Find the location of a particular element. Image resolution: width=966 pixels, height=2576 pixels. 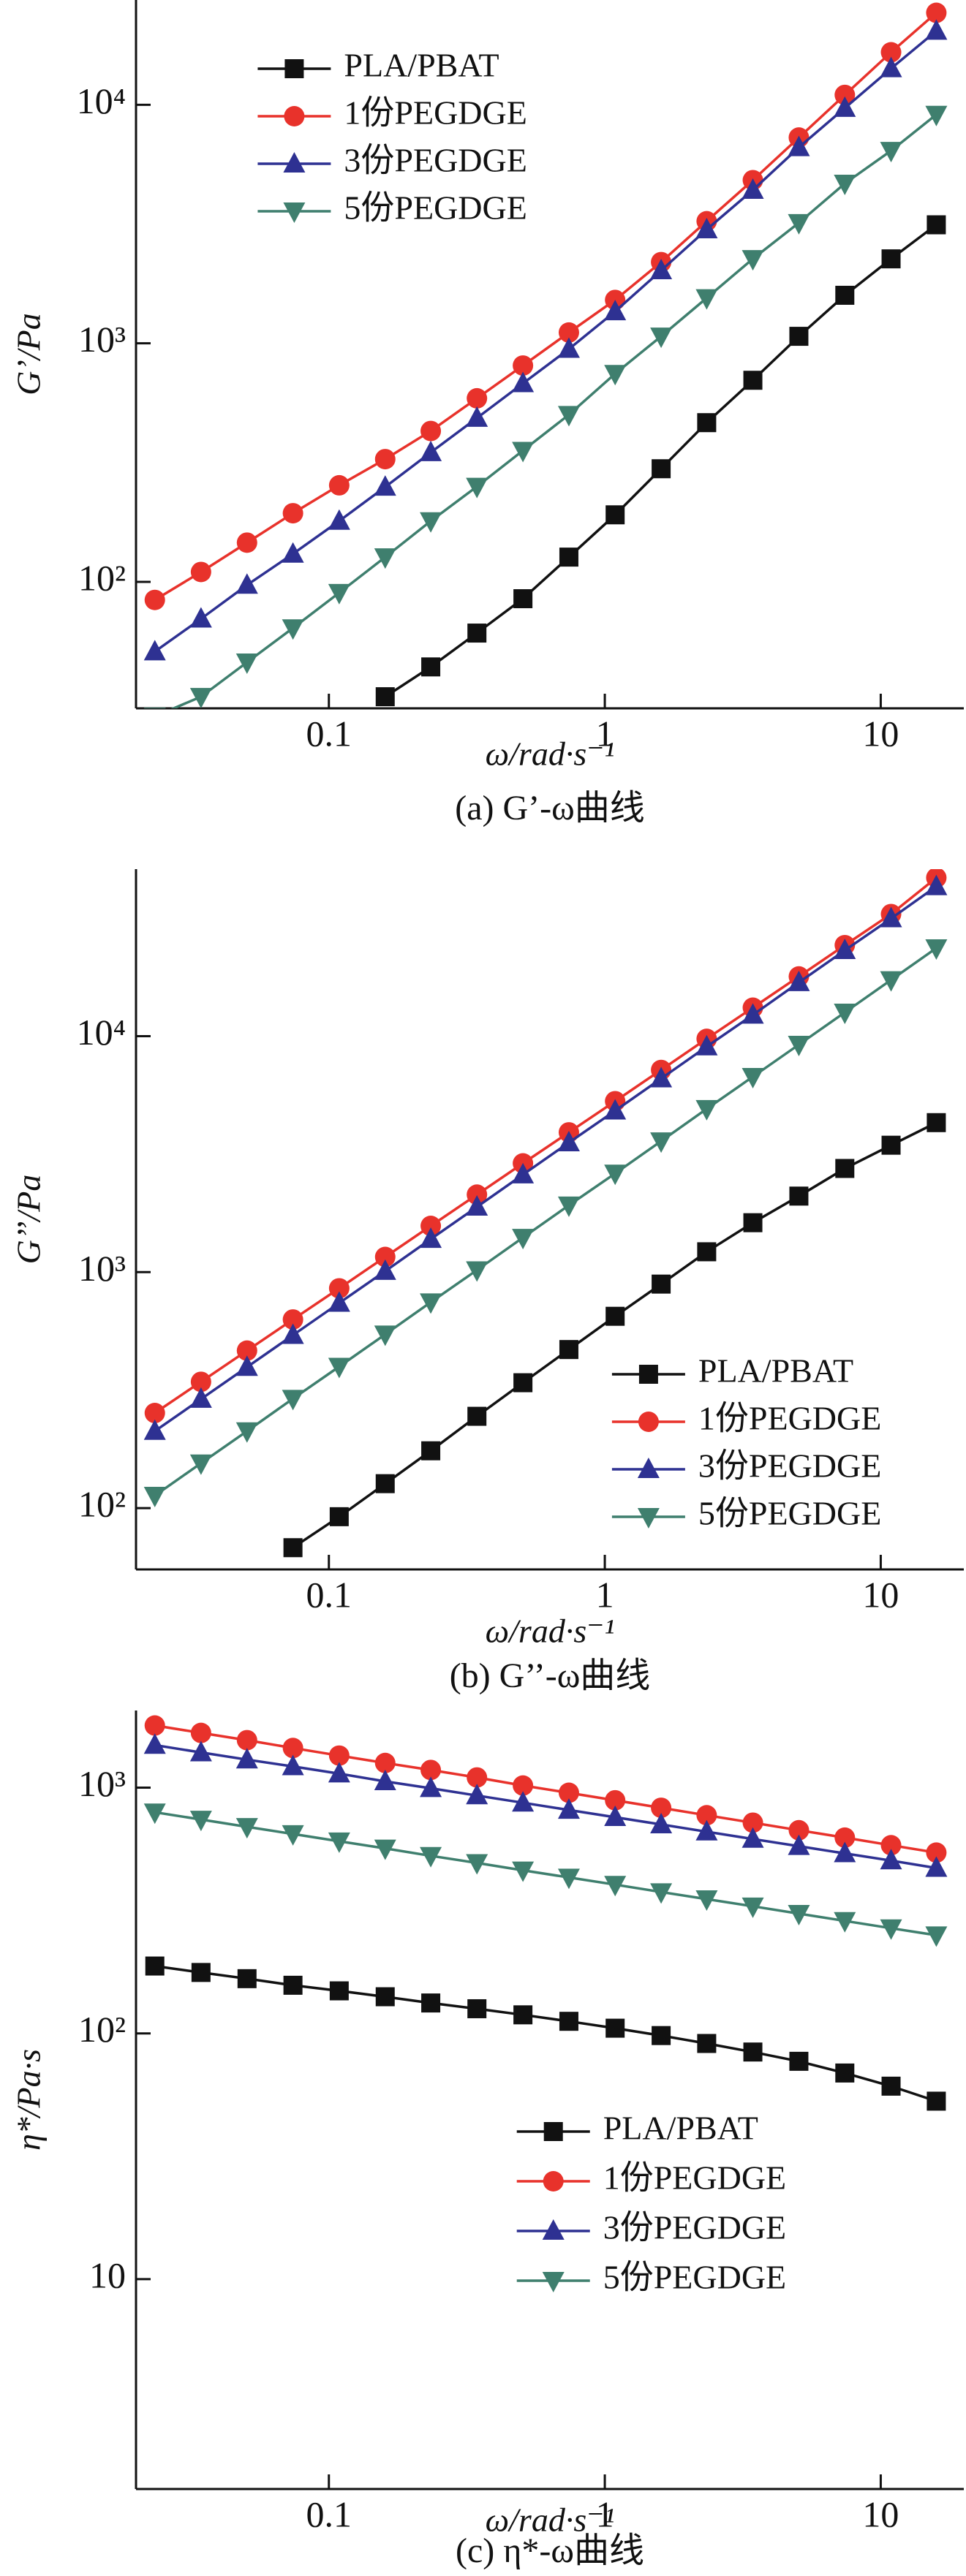

legend: PLA/PBAT 1份PEGDGE 3份PEGDGE 5份PEGDGE is located at coordinates (651, 2203).